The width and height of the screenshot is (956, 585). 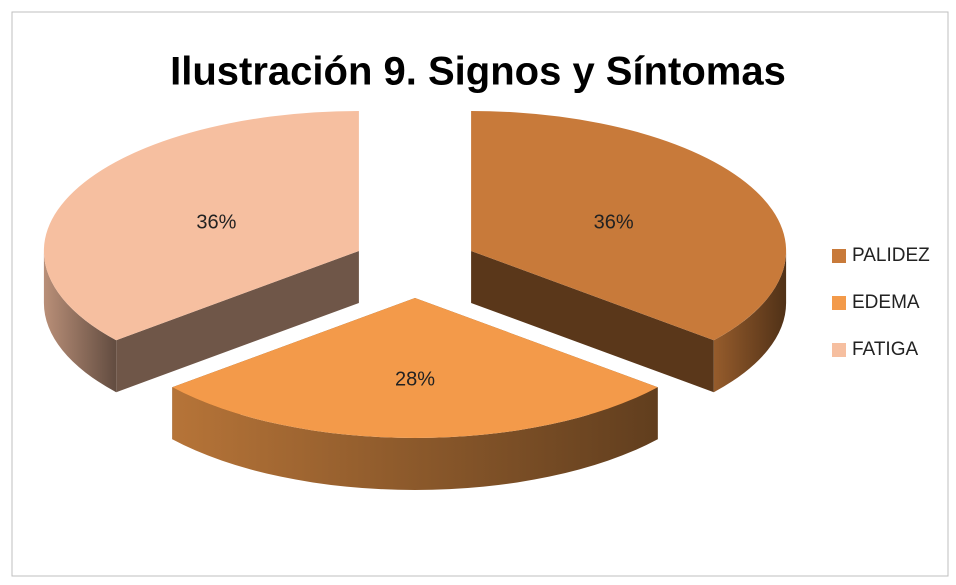 I want to click on data-label: 28%, so click(x=415, y=379).